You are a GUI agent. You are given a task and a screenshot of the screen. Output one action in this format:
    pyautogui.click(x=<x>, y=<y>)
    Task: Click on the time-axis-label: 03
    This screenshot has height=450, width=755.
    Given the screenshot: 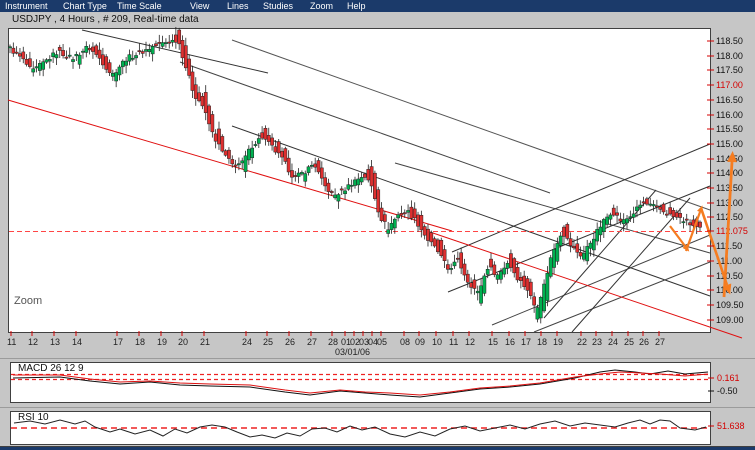 What is the action you would take?
    pyautogui.click(x=364, y=342)
    